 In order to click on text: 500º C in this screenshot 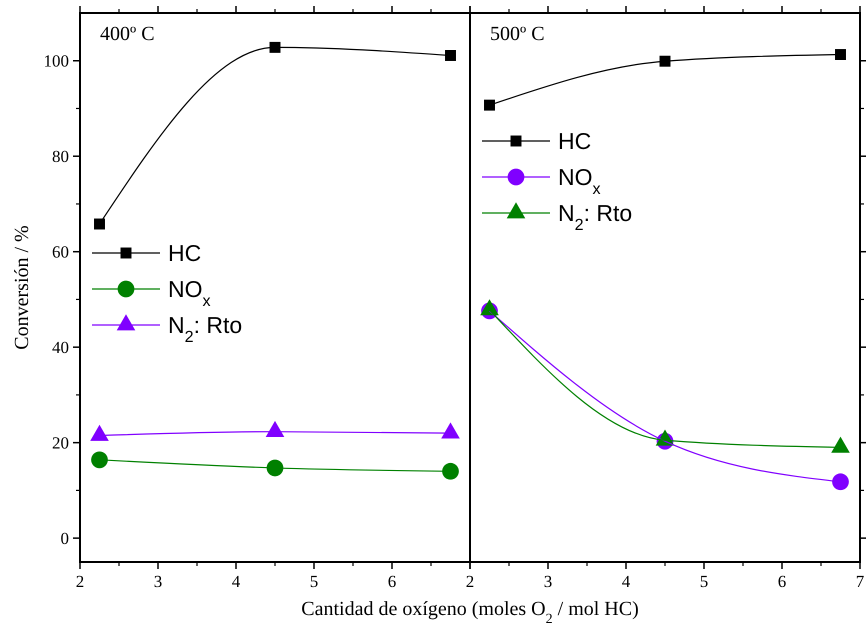, I will do `click(517, 34)`.